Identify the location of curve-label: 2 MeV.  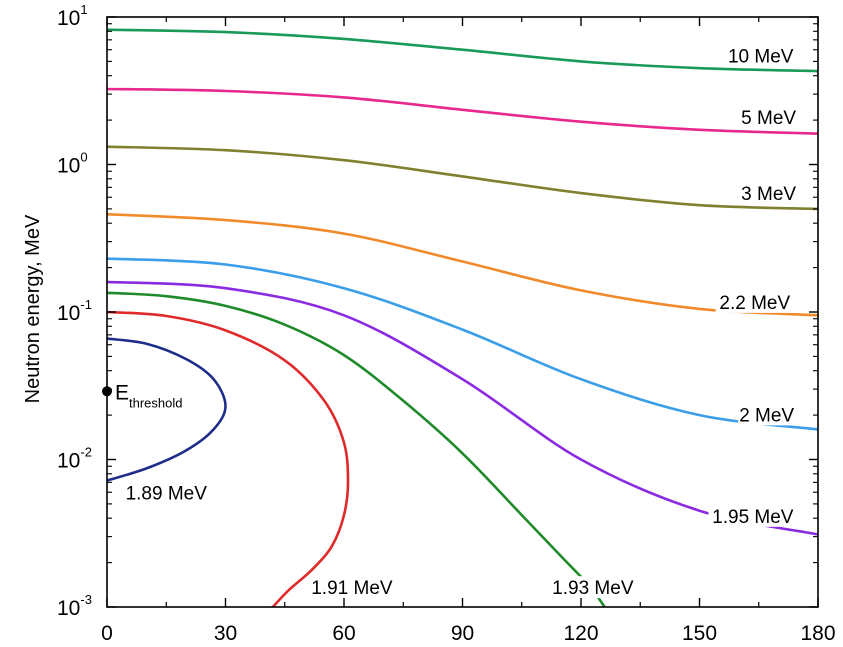
(767, 414).